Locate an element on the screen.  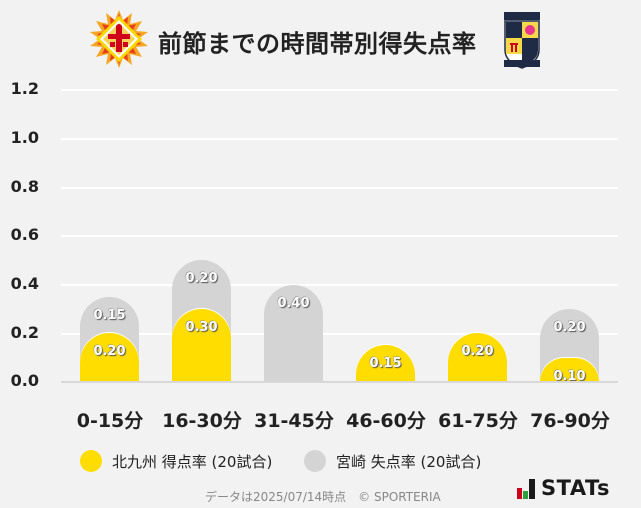
page-title: 前節までの時間帯別得失点率 is located at coordinates (317, 44).